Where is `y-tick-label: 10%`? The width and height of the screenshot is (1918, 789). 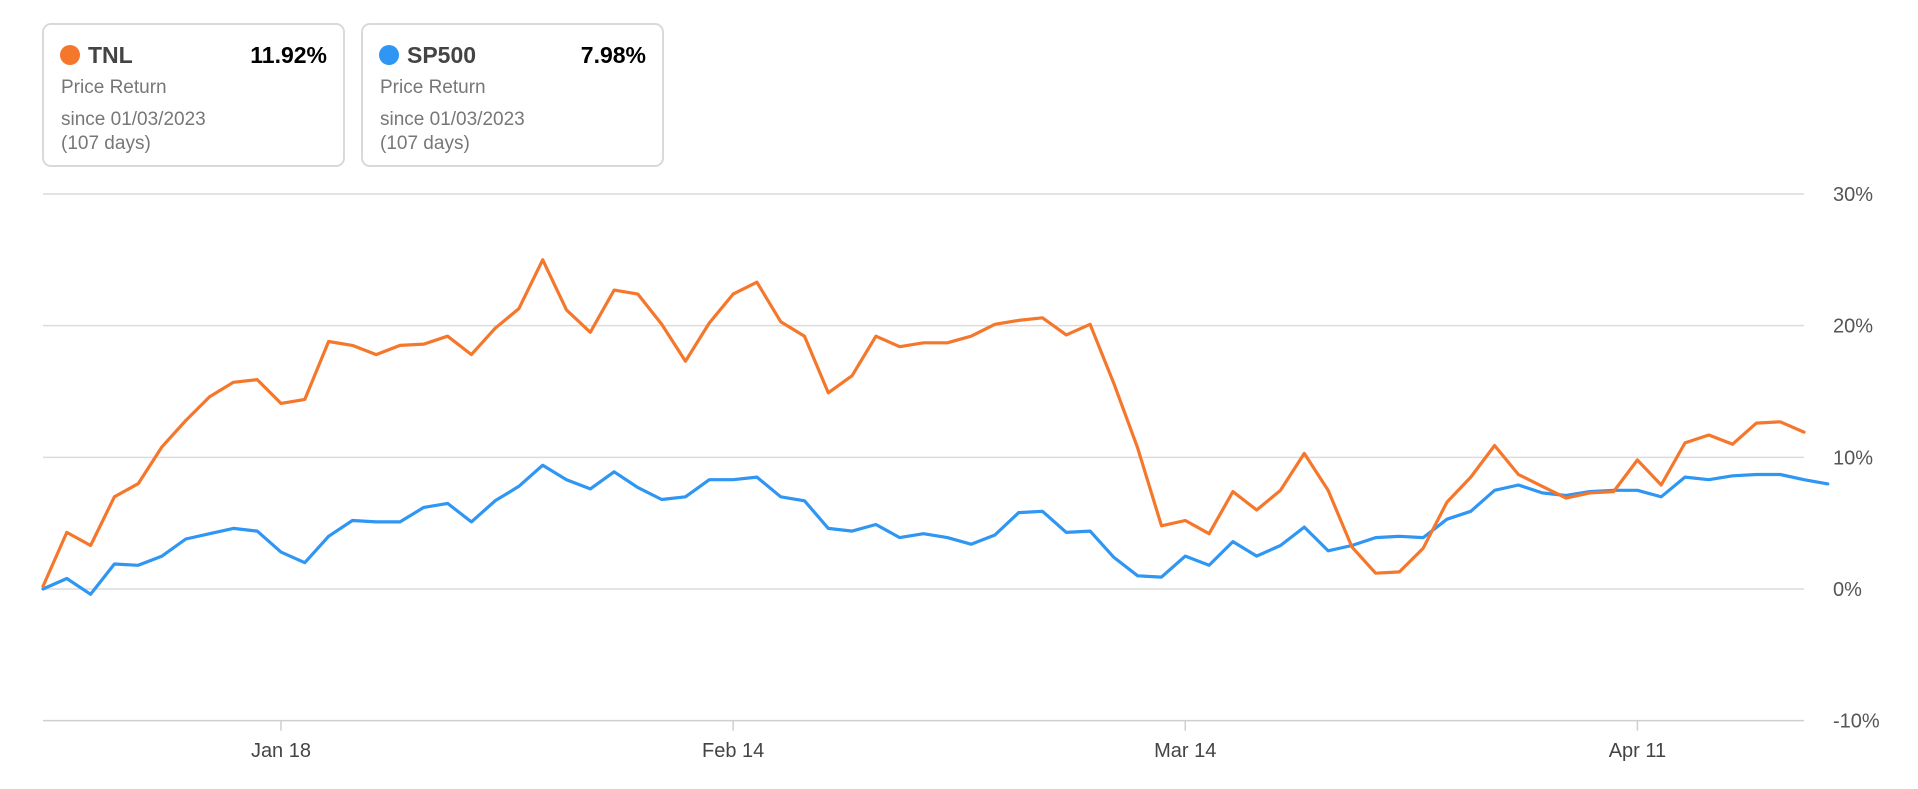
y-tick-label: 10% is located at coordinates (1853, 458).